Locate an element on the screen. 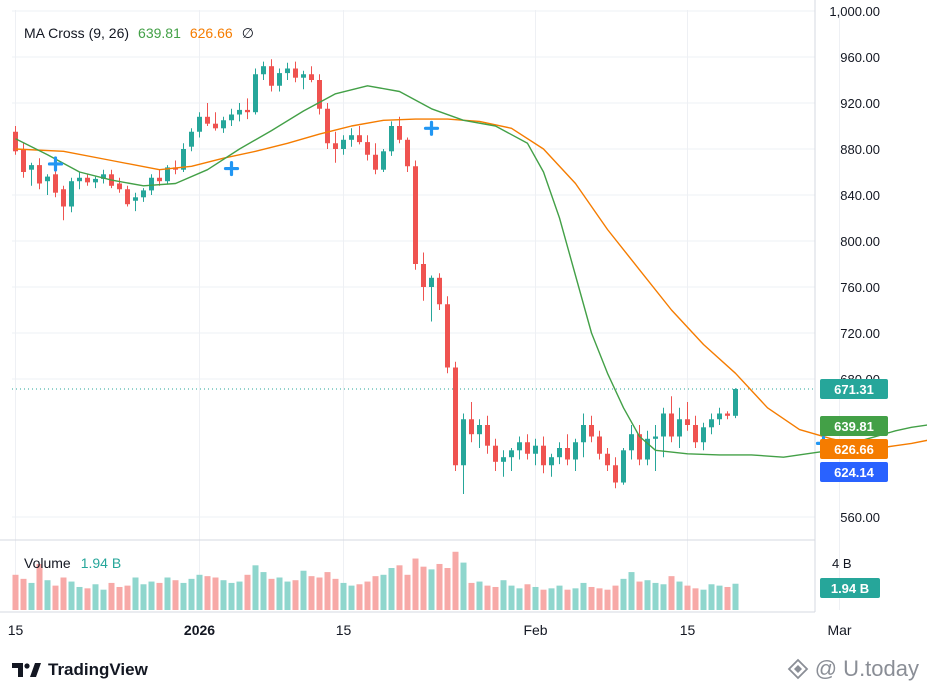 The width and height of the screenshot is (927, 695). indicator-name: MA Cross (9, 26) is located at coordinates (77, 33).